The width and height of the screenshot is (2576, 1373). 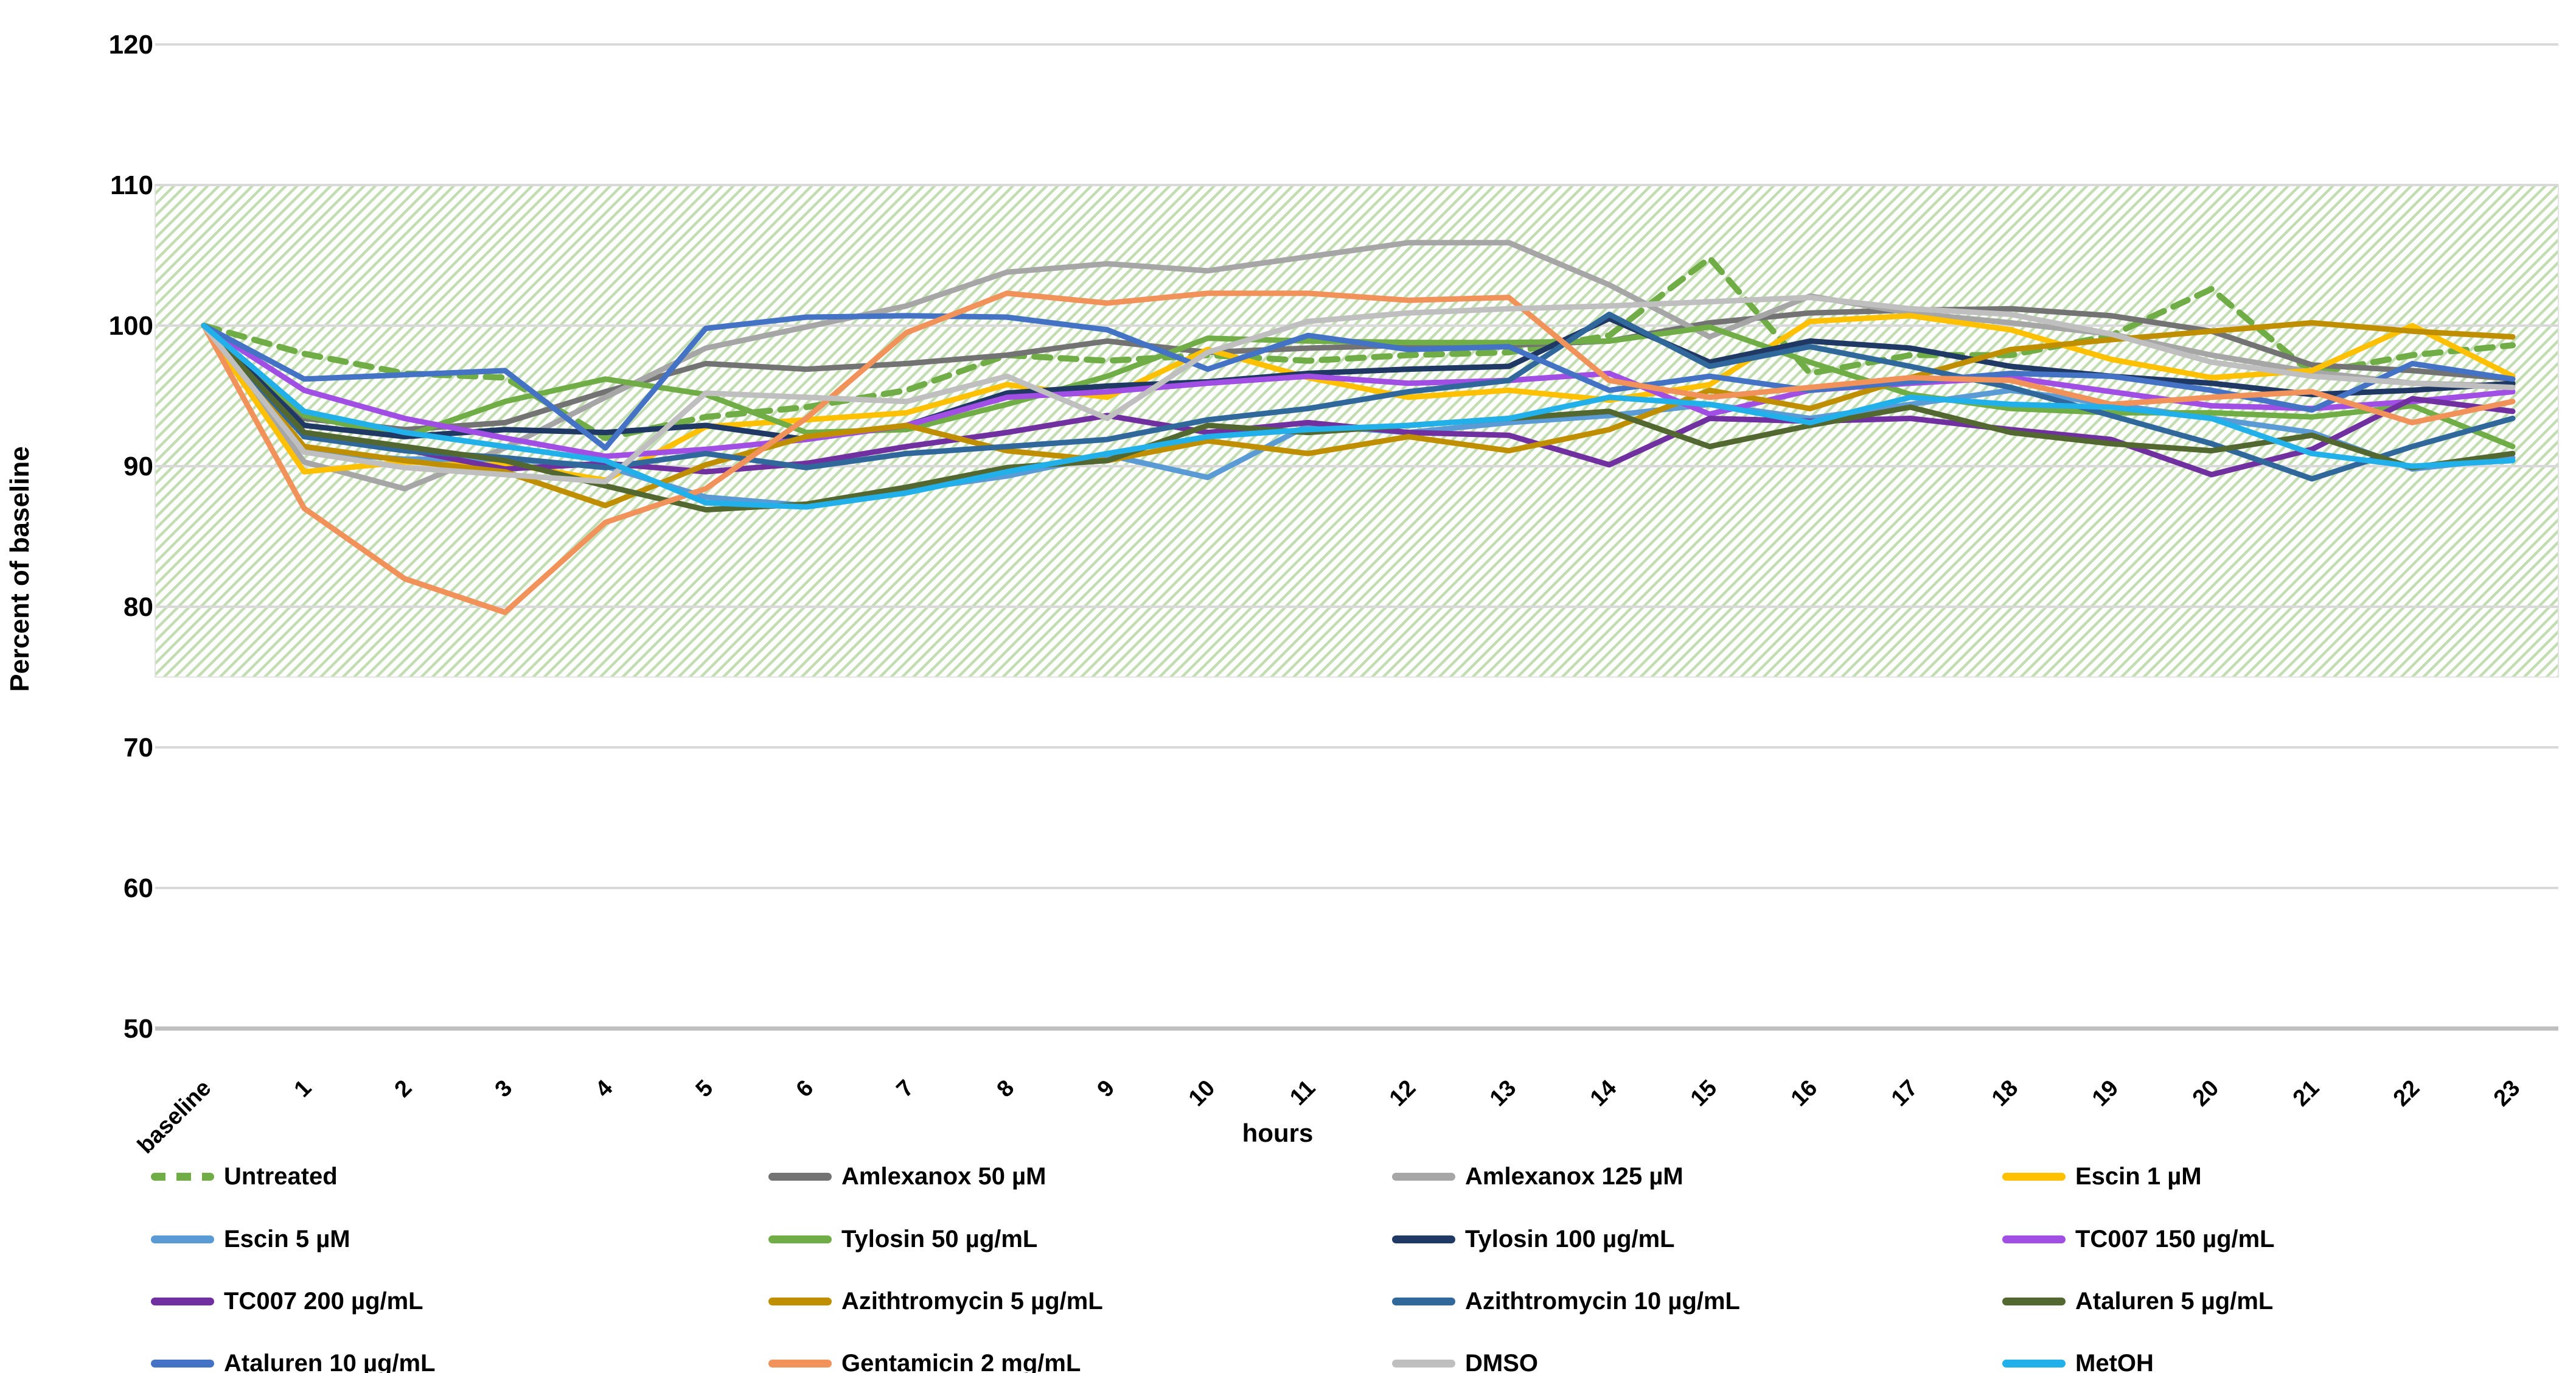 I want to click on x-tick-label: 21, so click(x=2306, y=1093).